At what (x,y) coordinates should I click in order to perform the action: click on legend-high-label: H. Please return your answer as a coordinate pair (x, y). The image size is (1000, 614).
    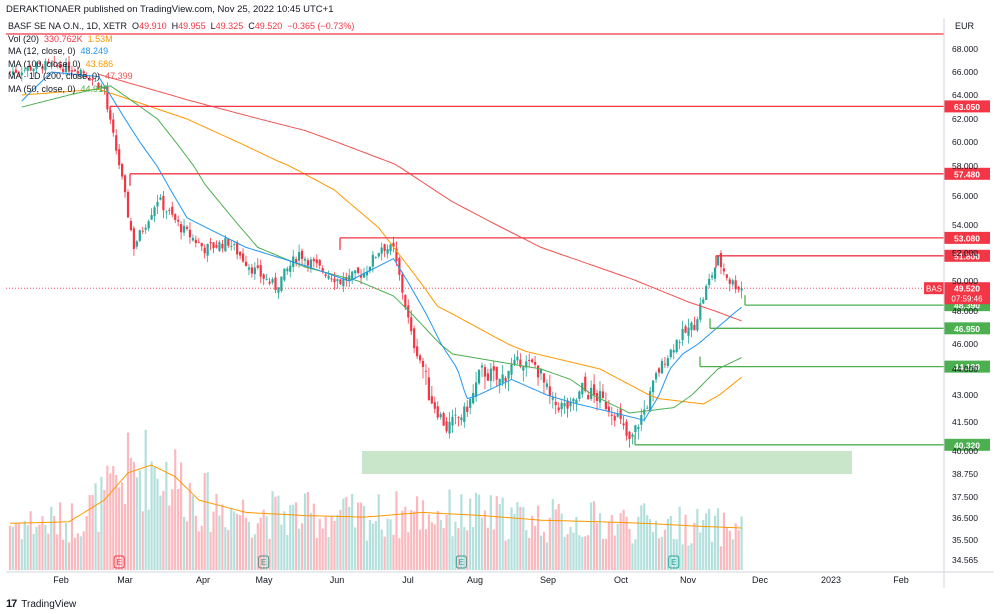
    Looking at the image, I should click on (175, 26).